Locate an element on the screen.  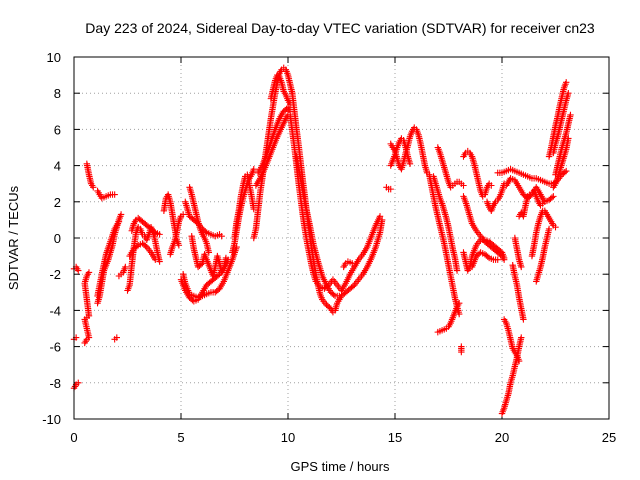
y-axis-label: SDTVAR / TECUs is located at coordinates (13, 237).